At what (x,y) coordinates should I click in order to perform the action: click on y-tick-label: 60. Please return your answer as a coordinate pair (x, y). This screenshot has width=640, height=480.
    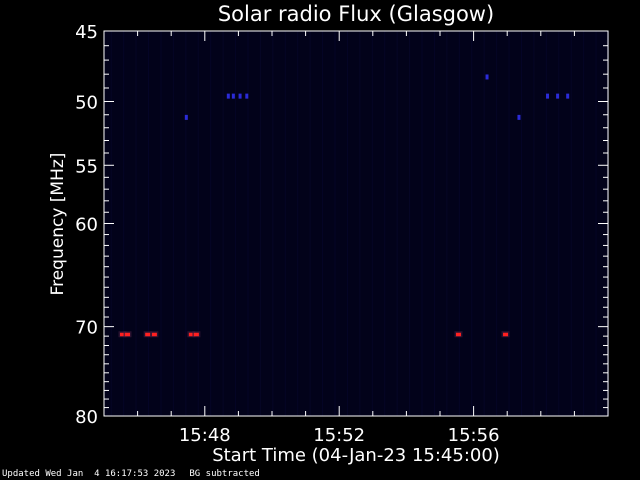
    Looking at the image, I should click on (86, 225).